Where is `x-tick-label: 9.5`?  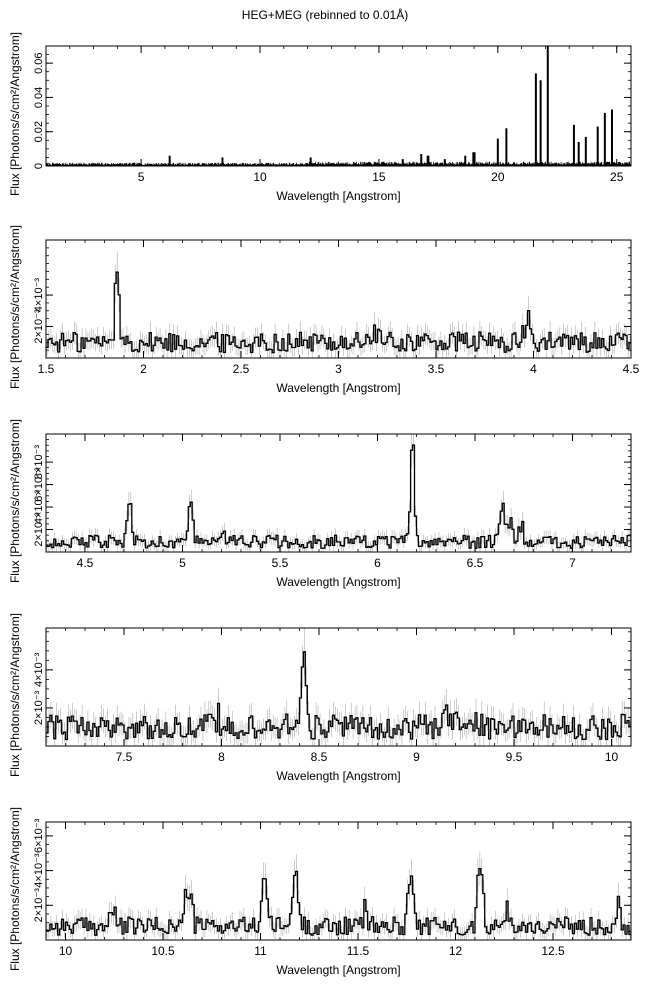 x-tick-label: 9.5 is located at coordinates (514, 757).